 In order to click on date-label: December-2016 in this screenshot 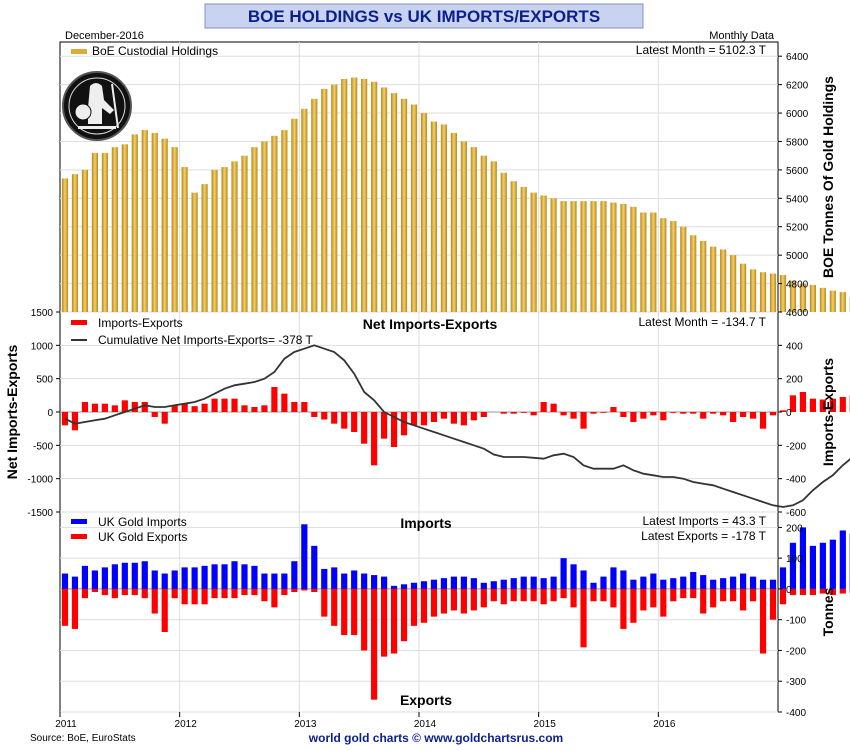, I will do `click(104, 36)`.